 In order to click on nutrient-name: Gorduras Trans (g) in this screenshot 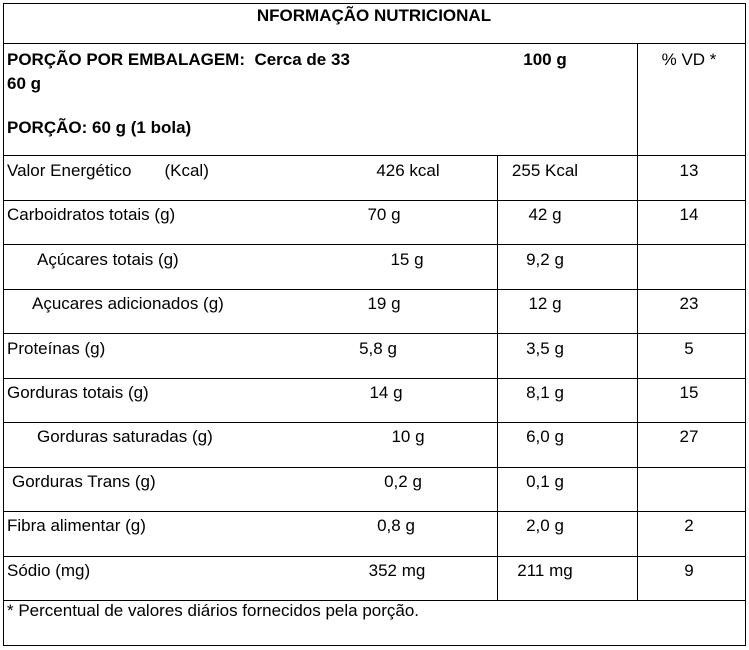, I will do `click(84, 481)`.